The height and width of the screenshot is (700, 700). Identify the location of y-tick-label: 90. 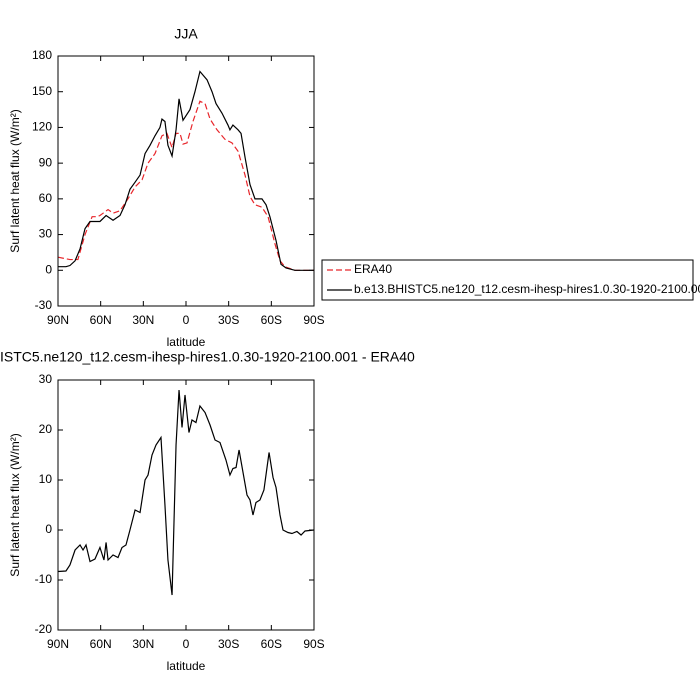
(46, 162).